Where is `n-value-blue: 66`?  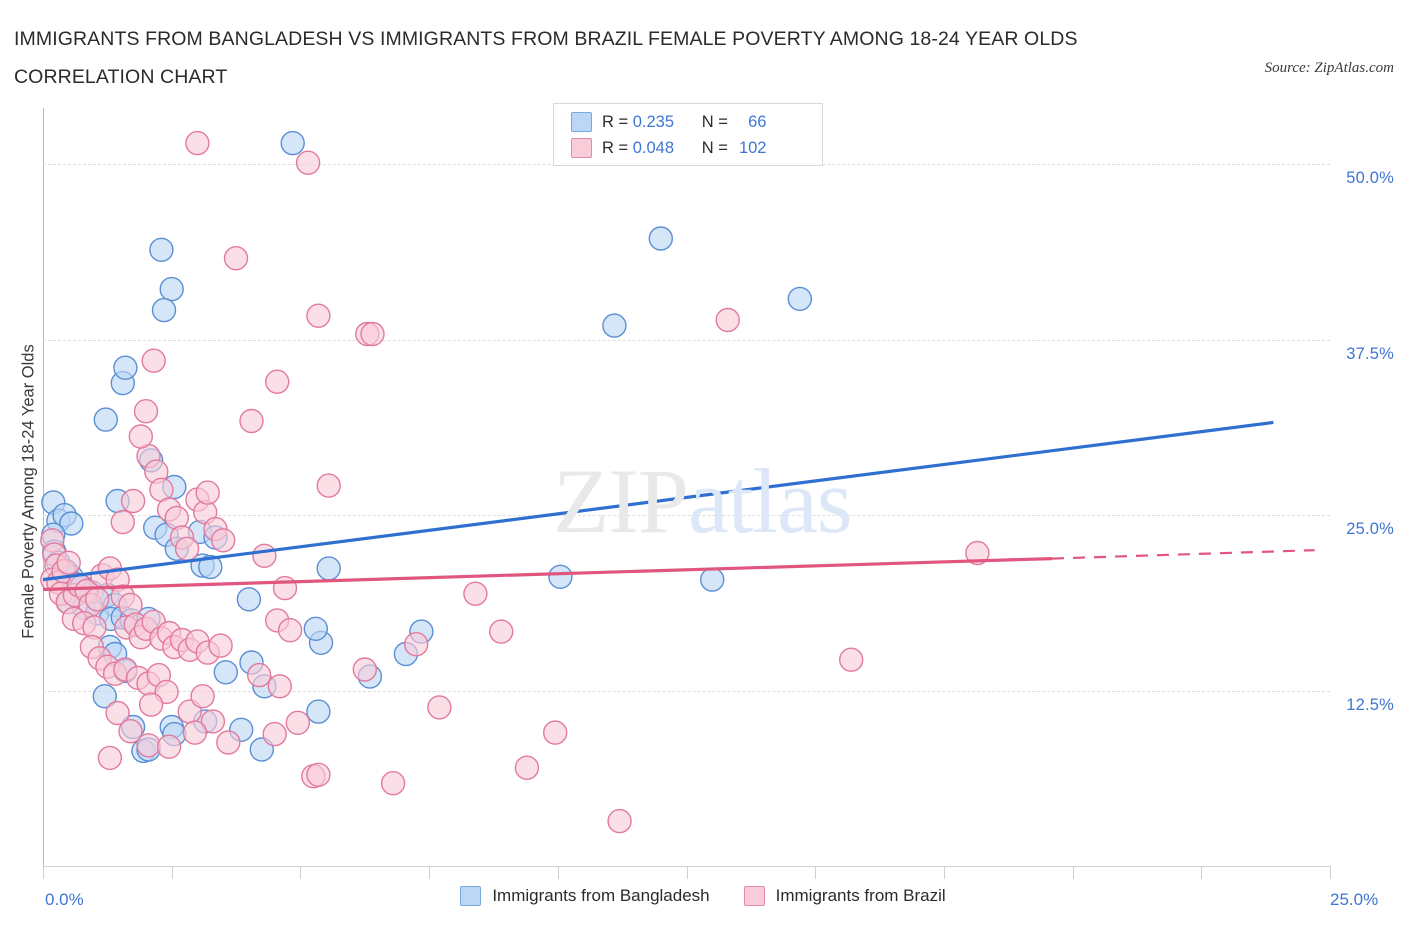
n-value-blue: 66 is located at coordinates (757, 121).